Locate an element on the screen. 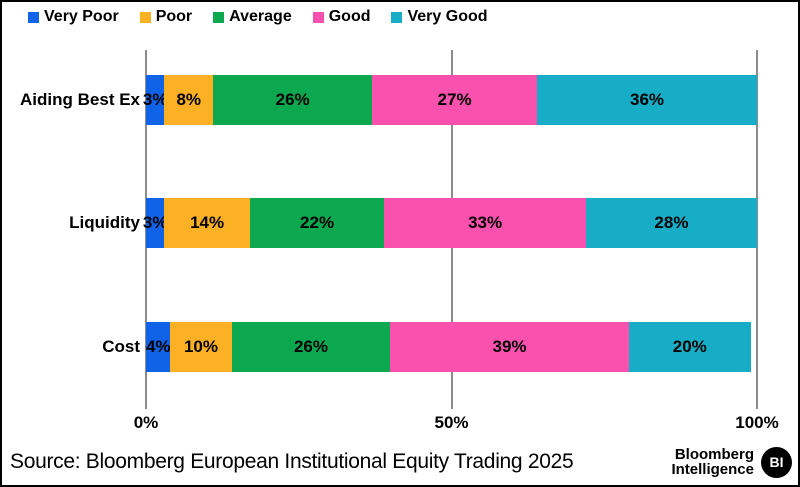 Image resolution: width=800 pixels, height=487 pixels. logo-text-line2: Intelligence is located at coordinates (712, 469).